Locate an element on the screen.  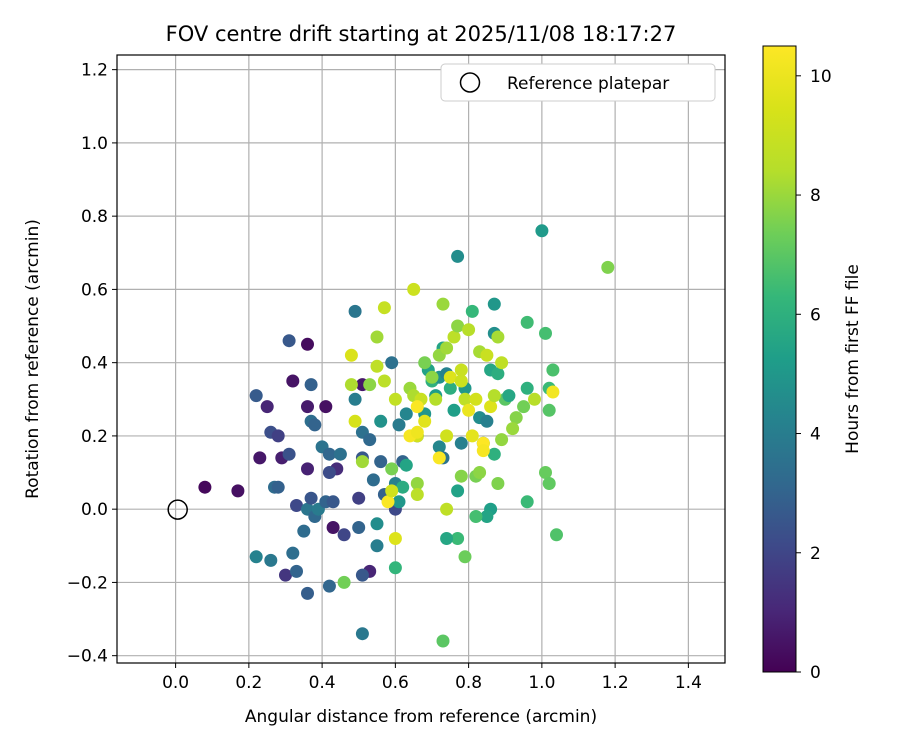
x-tick-label: 0.4 is located at coordinates (322, 683).